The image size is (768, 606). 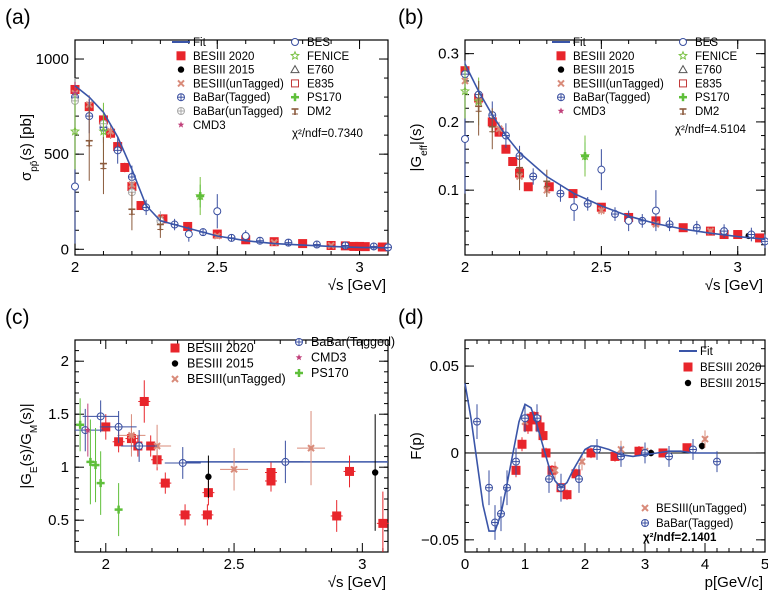 I want to click on chi2-label: χ²/ndf=2.1401, so click(x=680, y=538).